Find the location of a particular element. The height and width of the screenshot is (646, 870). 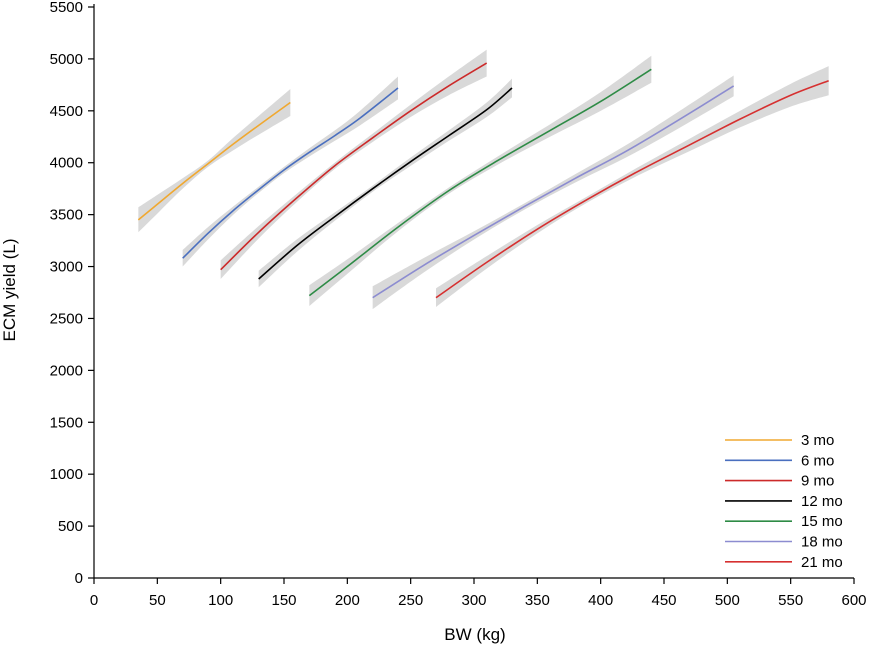

y-tick-label: 0 is located at coordinates (79, 578).